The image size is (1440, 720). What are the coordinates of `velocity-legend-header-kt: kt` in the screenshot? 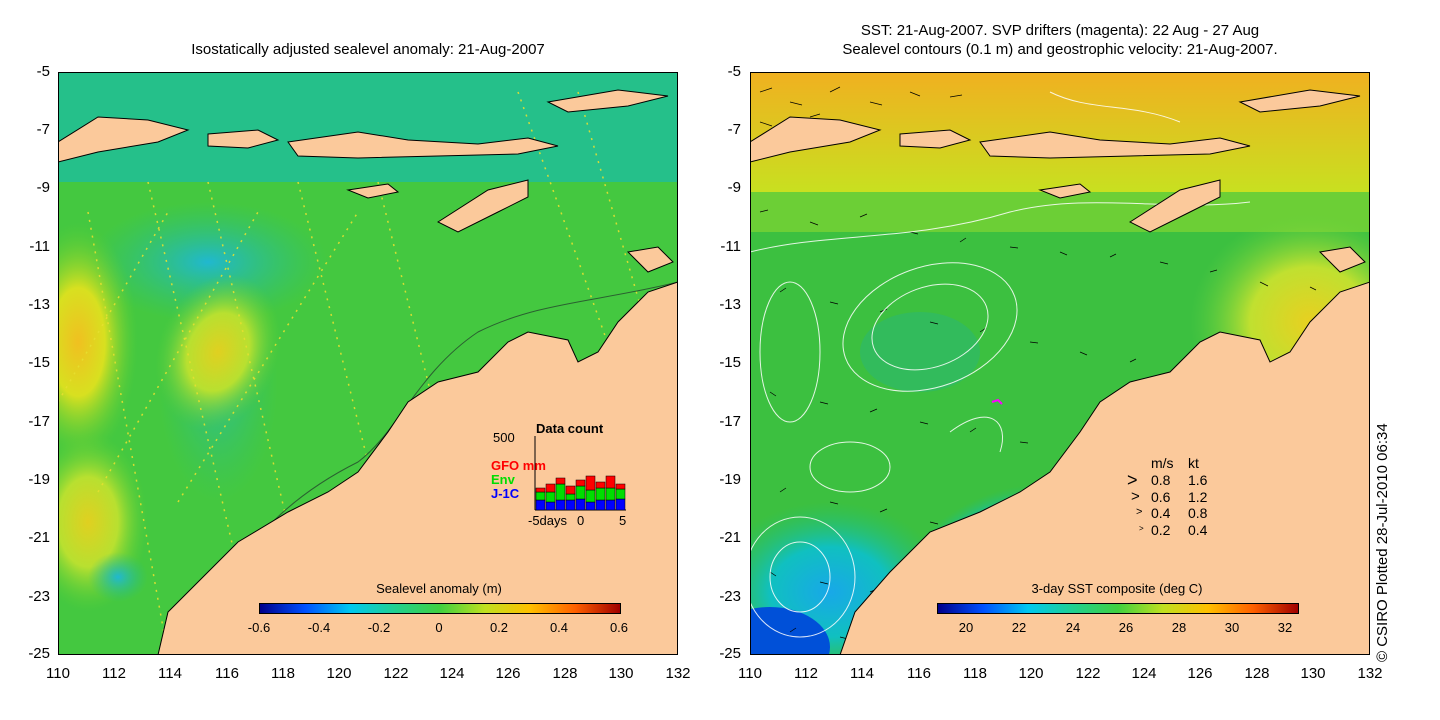 It's located at (1193, 463).